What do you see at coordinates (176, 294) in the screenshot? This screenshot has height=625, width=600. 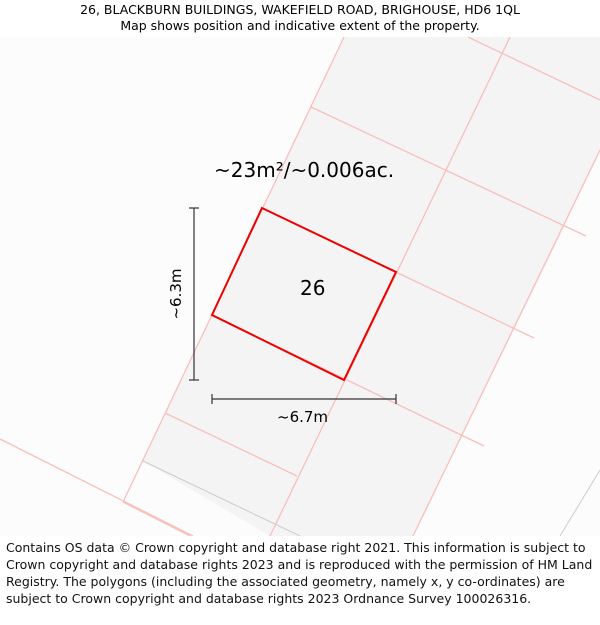 I see `dimension-vertical-label: ~6.3m` at bounding box center [176, 294].